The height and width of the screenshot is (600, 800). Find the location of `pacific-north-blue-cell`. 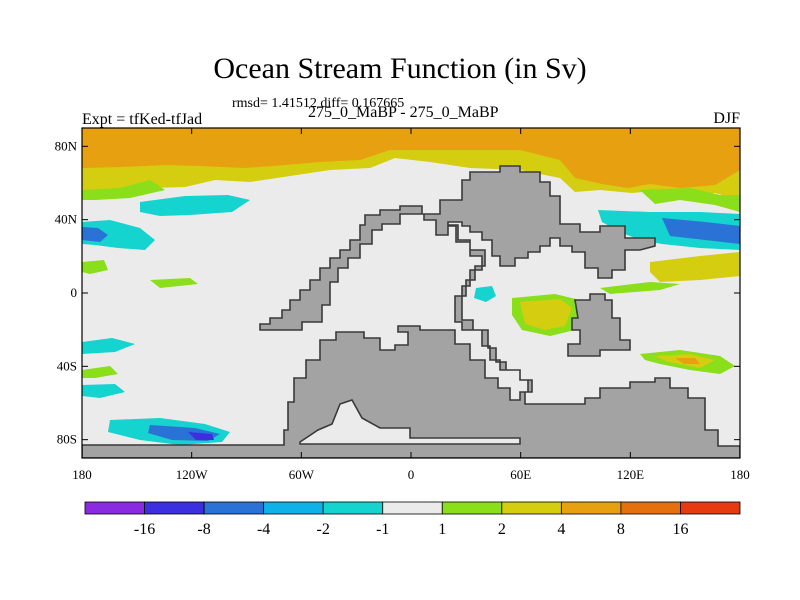

pacific-north-blue-cell is located at coordinates (95, 234).